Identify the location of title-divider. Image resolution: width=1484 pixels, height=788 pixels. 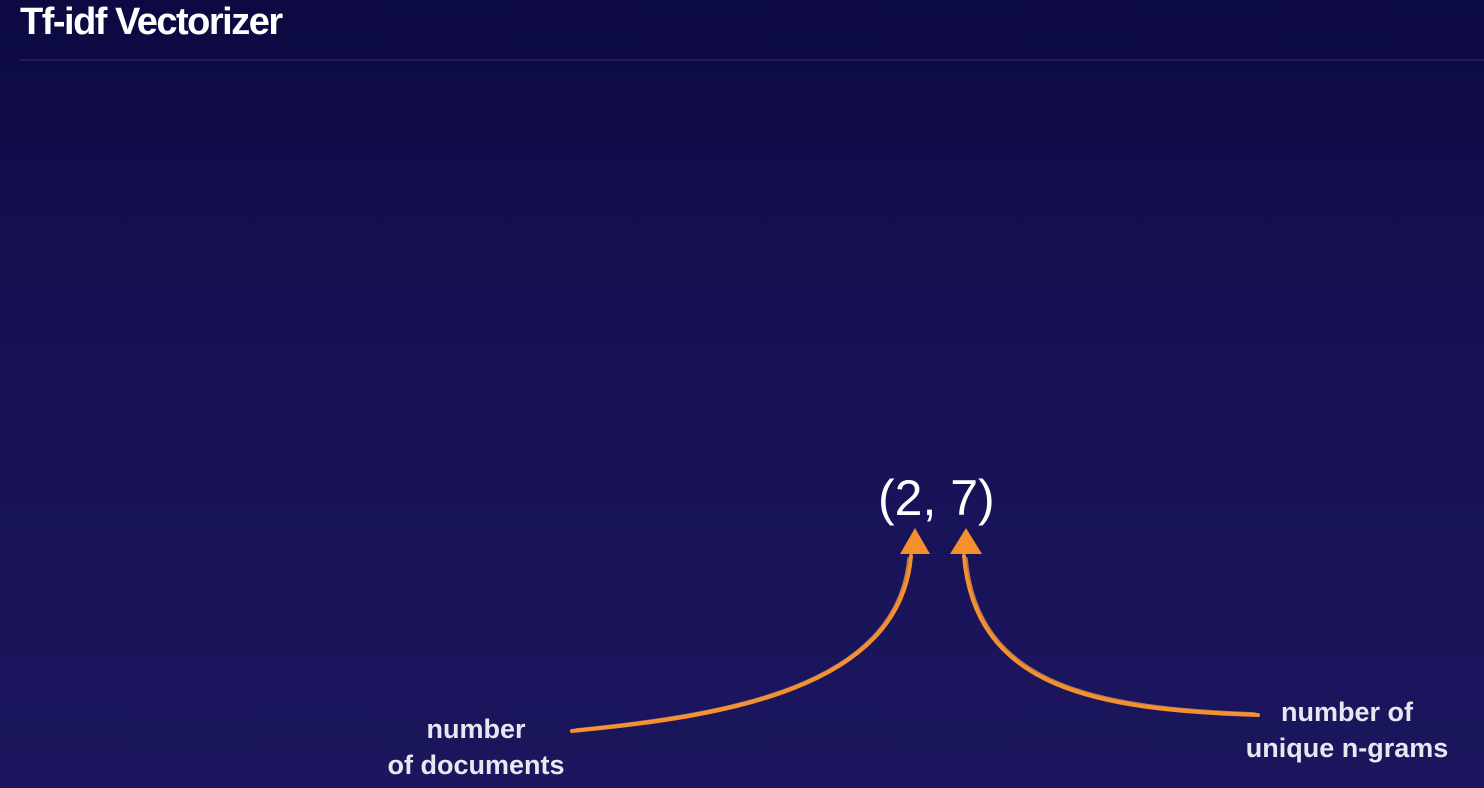
(752, 60).